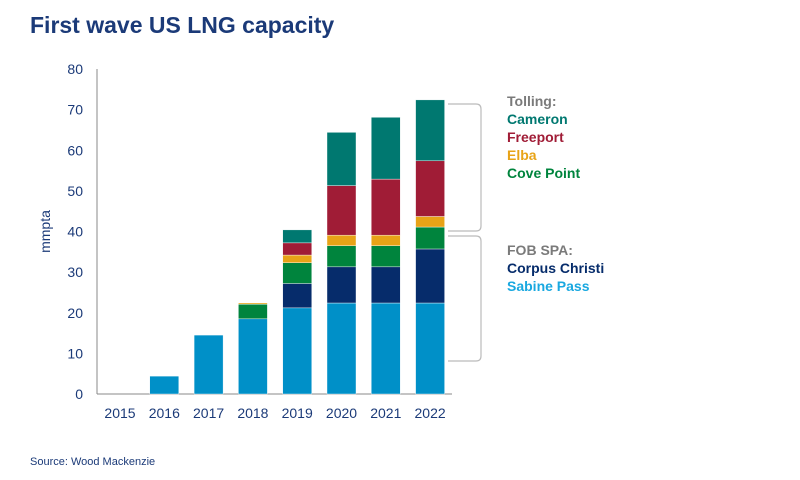 The width and height of the screenshot is (800, 480). What do you see at coordinates (385, 413) in the screenshot?
I see `x-tick-label: 2021` at bounding box center [385, 413].